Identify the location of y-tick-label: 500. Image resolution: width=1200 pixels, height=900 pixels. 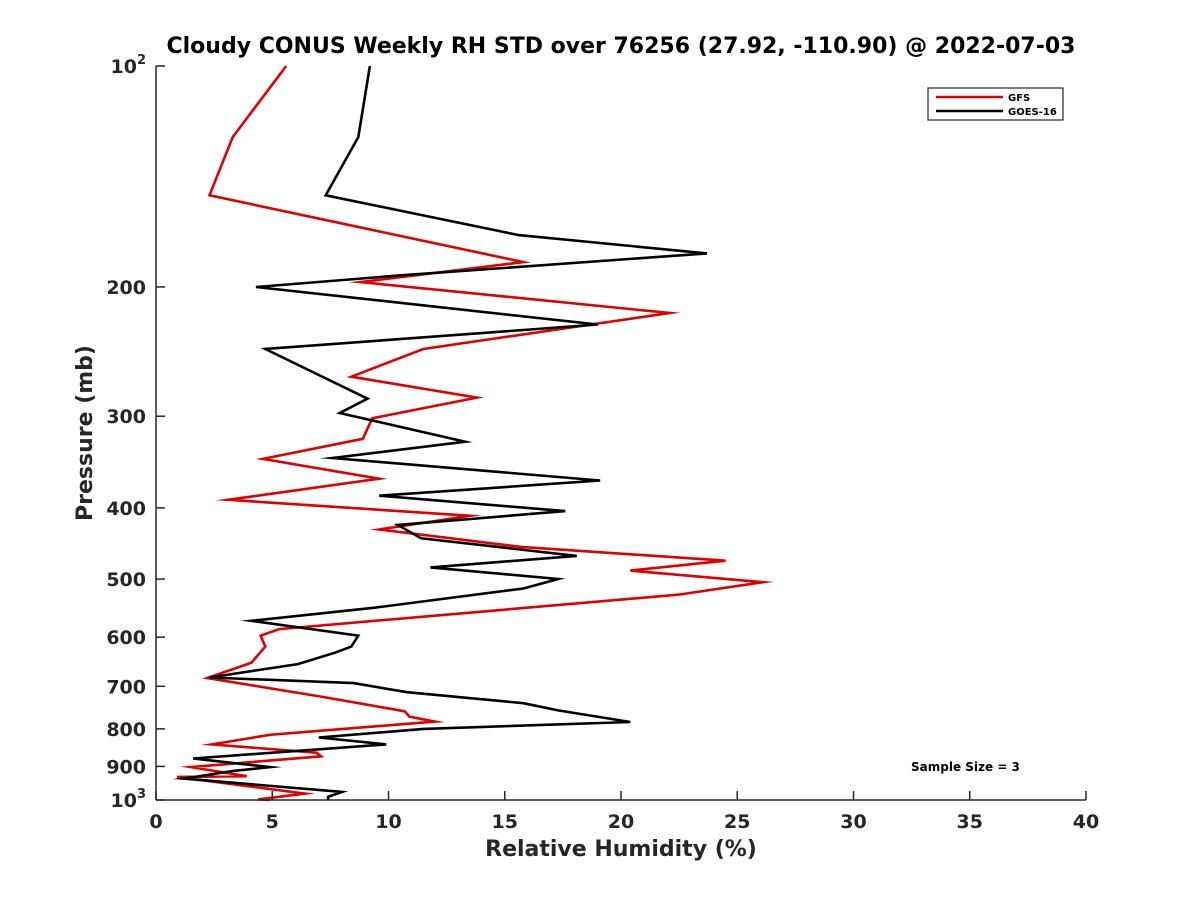
(126, 580).